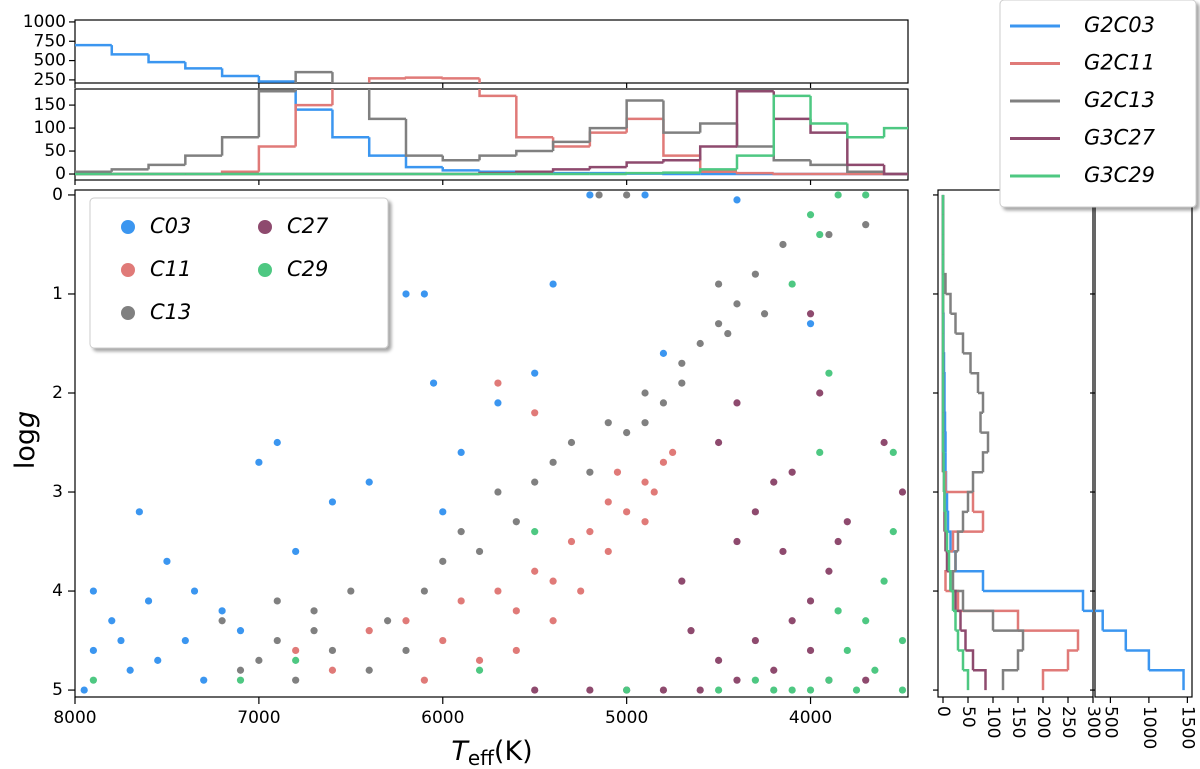 The height and width of the screenshot is (769, 1200). What do you see at coordinates (491, 752) in the screenshot?
I see `x-axis-label: Teff(K)` at bounding box center [491, 752].